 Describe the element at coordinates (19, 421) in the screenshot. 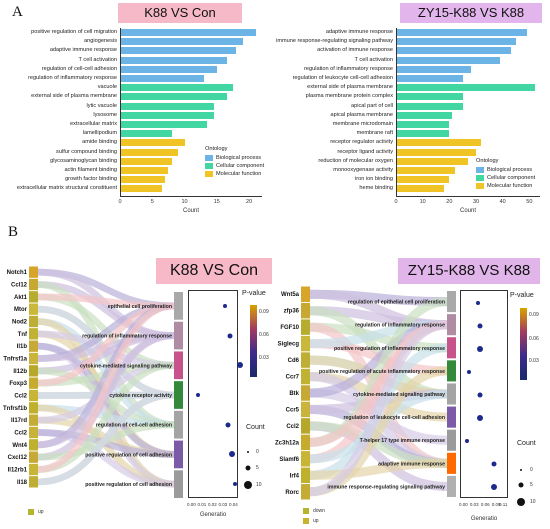

I see `gene-label: Il17rd` at that location.